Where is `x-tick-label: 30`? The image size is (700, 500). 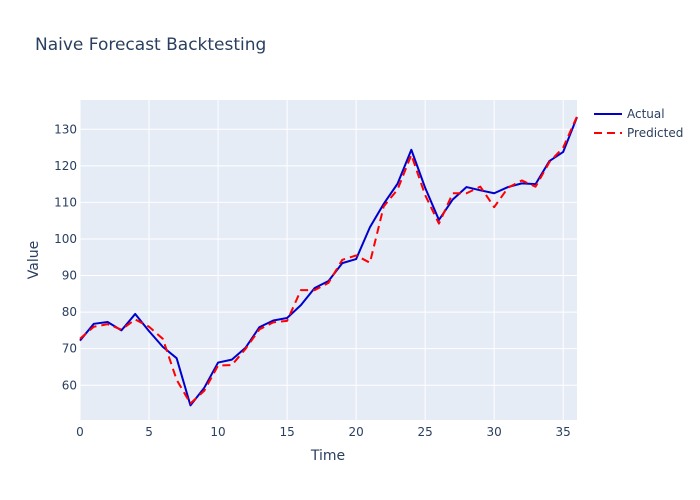
x-tick-label: 30 is located at coordinates (494, 432).